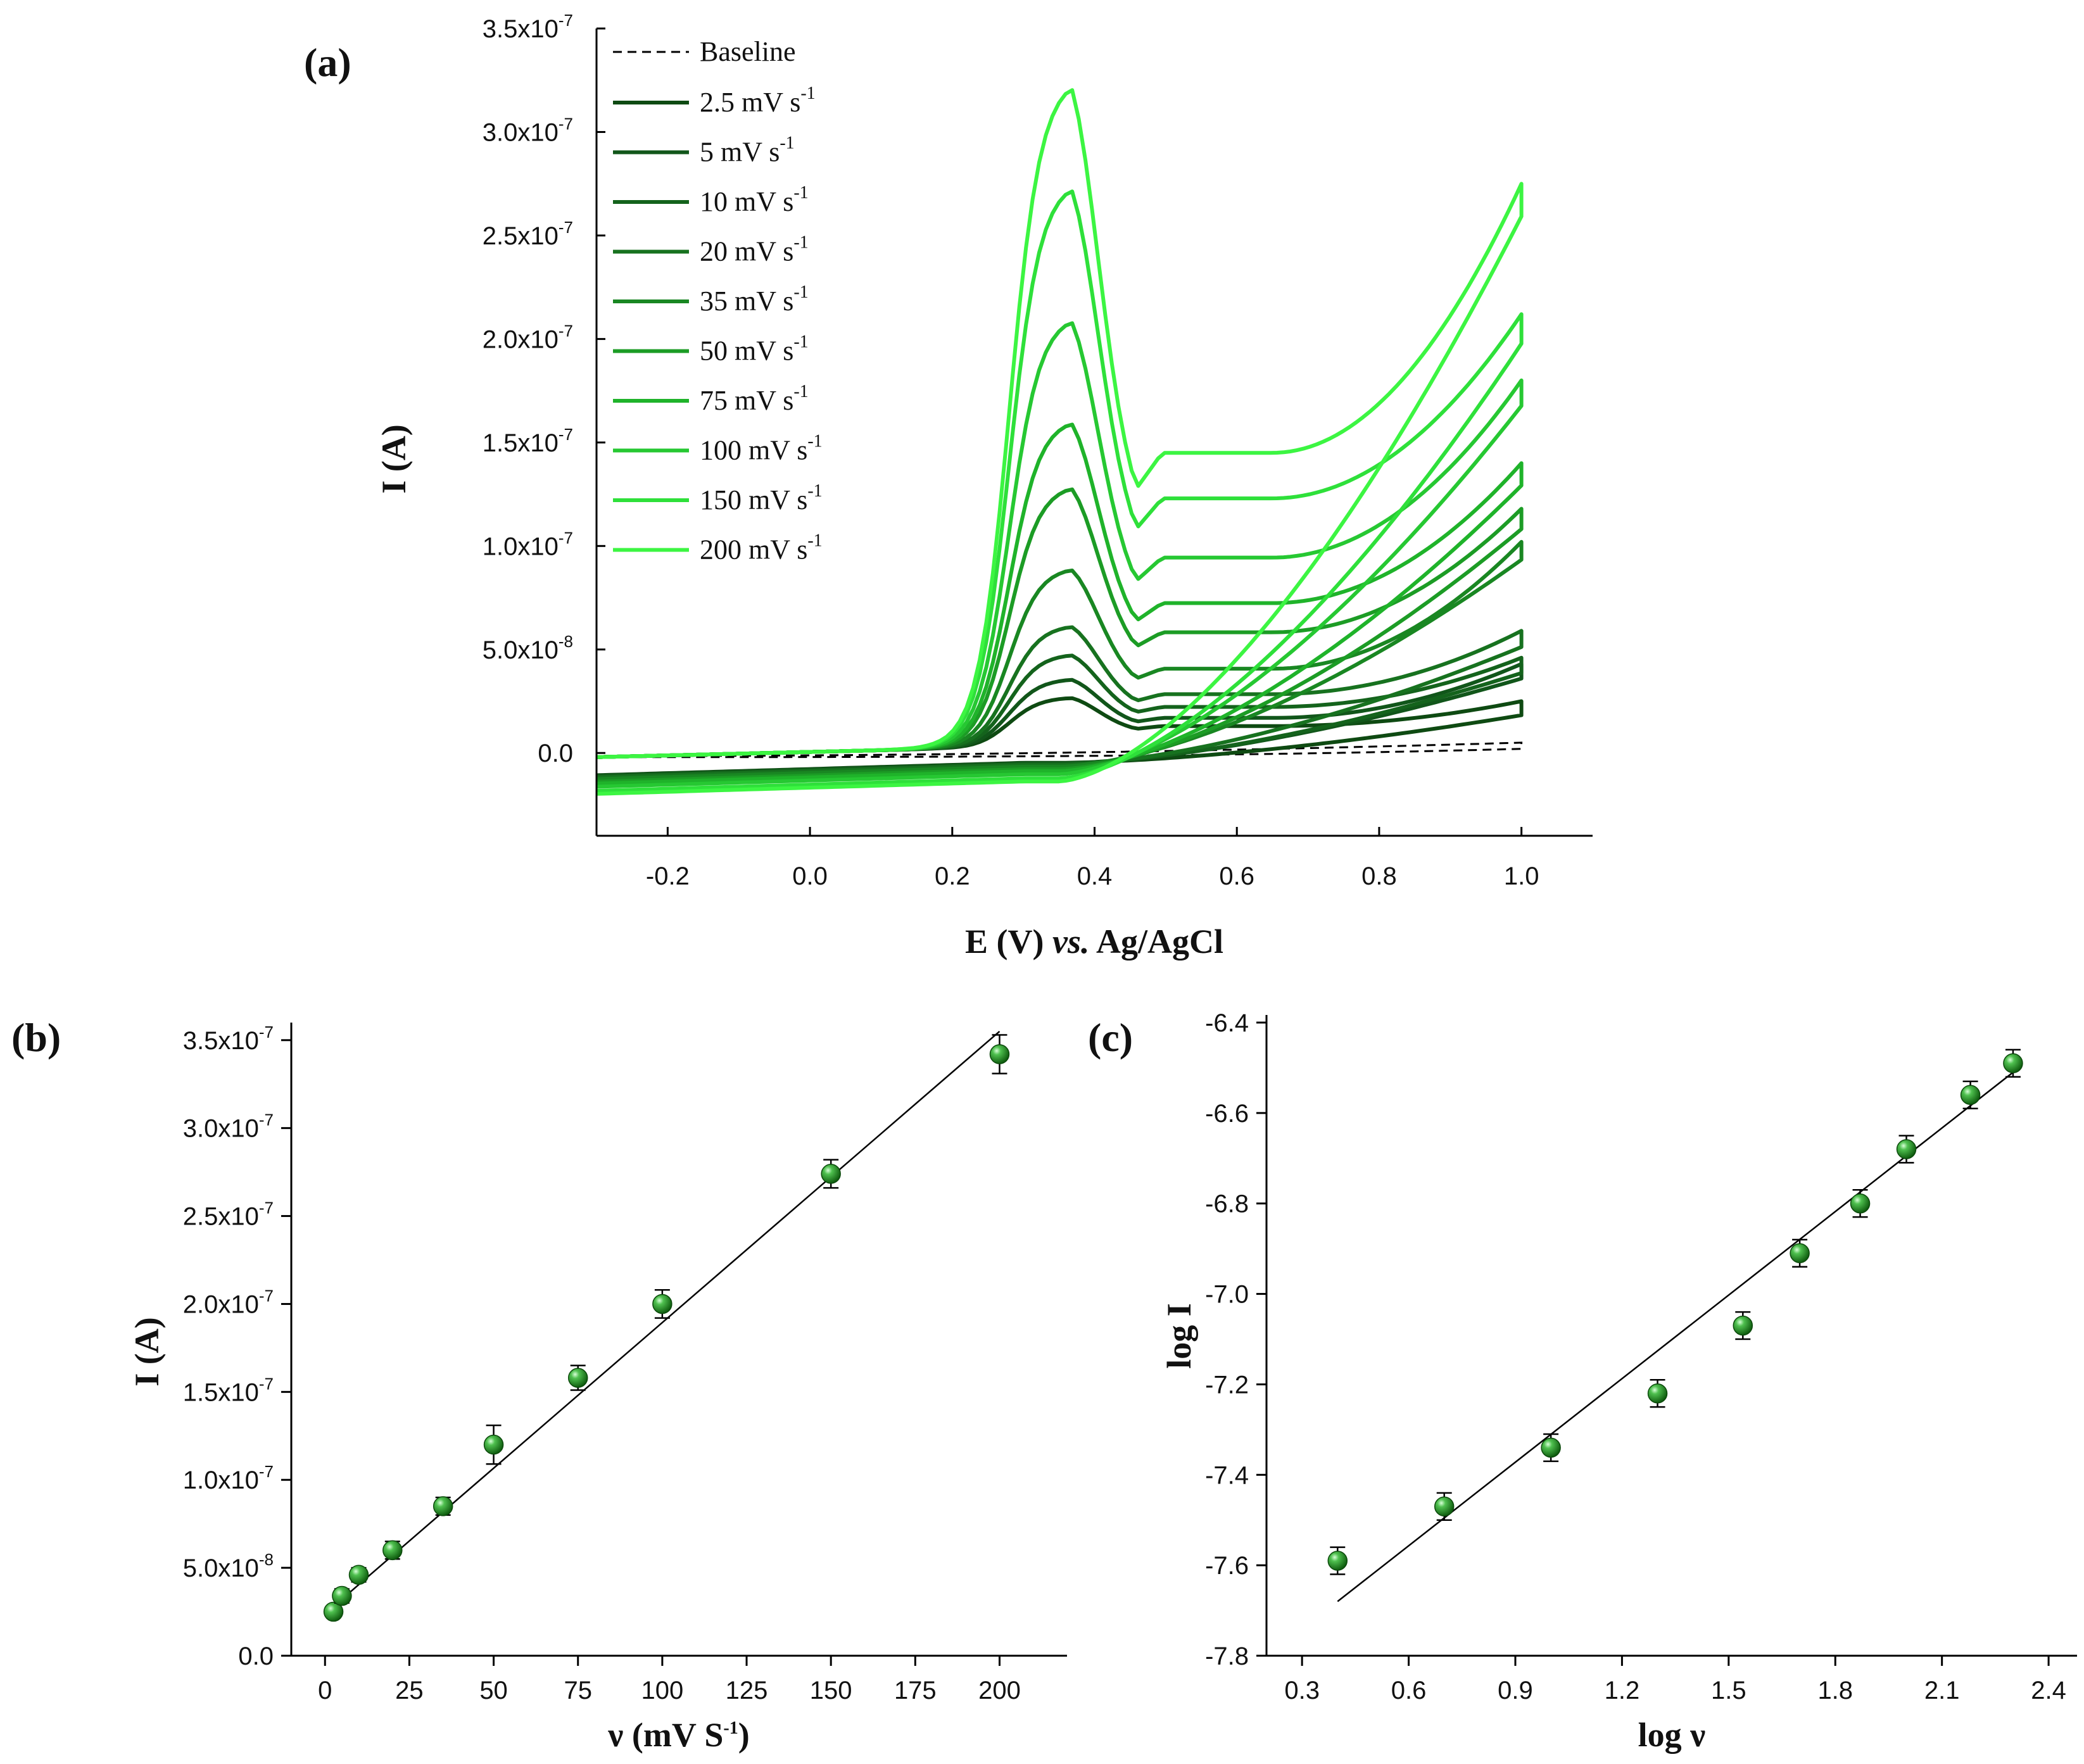 The image size is (2084, 1764). Describe the element at coordinates (754, 200) in the screenshot. I see `legend-label: 10 mV s-1` at that location.